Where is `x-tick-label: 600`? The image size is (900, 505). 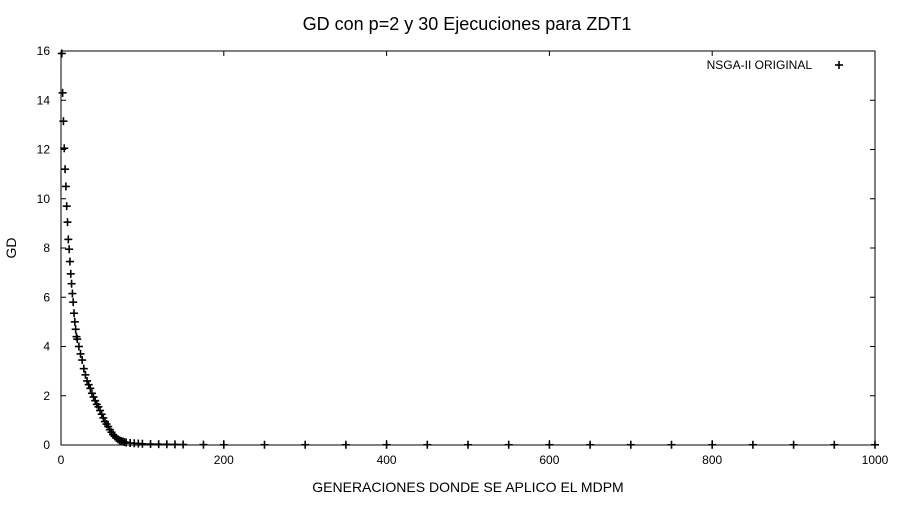
x-tick-label: 600 is located at coordinates (549, 460).